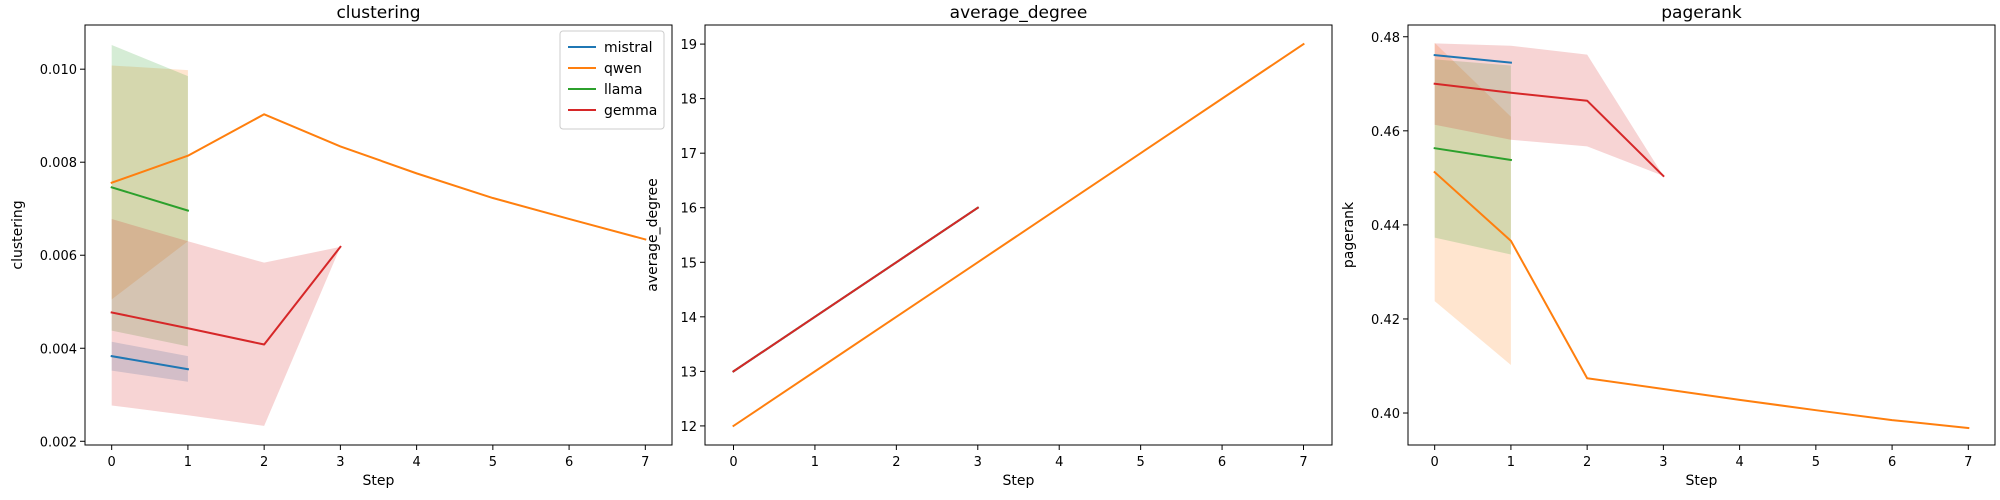 The height and width of the screenshot is (500, 2000). I want to click on y-tick-label: 0.004, so click(58, 349).